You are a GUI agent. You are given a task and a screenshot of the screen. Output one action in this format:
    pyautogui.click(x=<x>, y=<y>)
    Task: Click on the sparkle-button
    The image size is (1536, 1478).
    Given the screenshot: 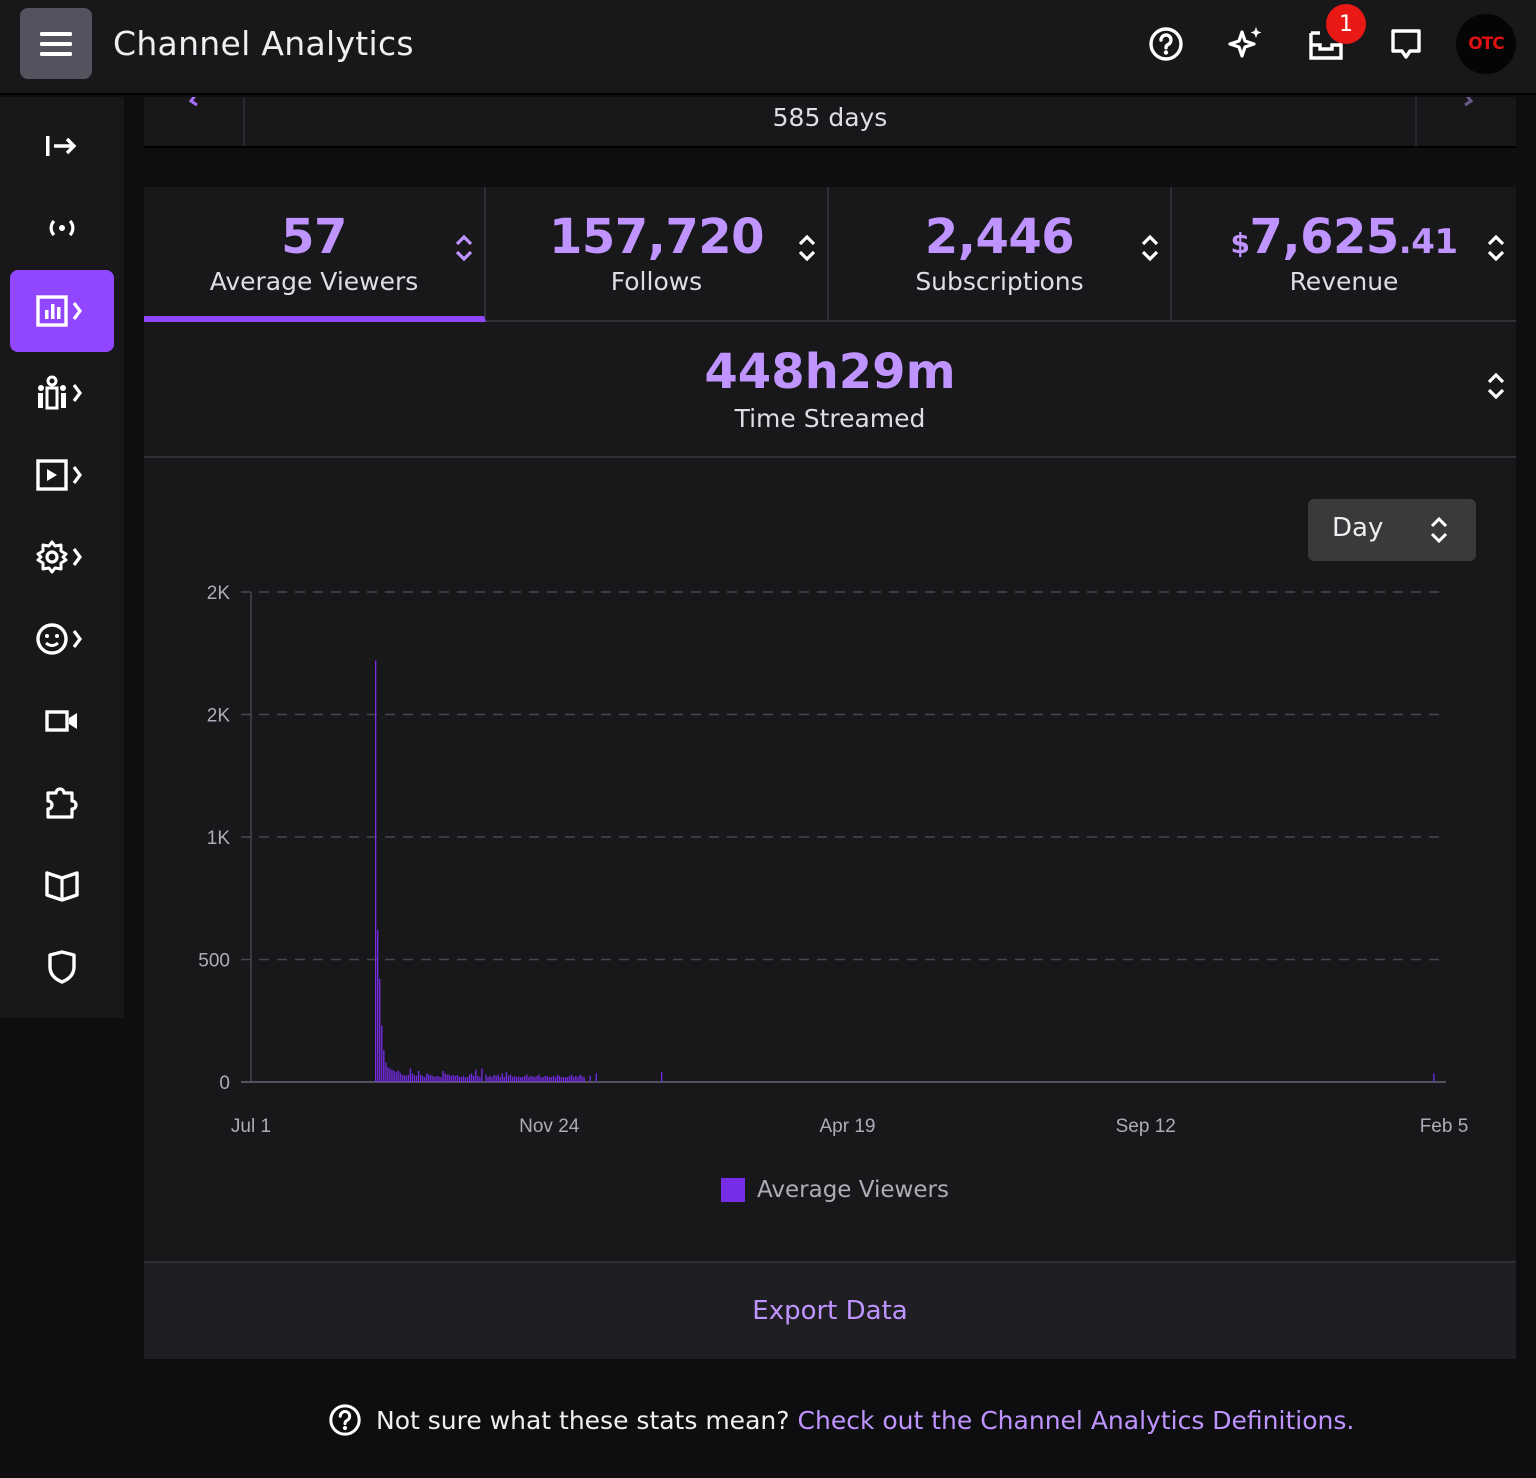 What is the action you would take?
    pyautogui.click(x=1245, y=44)
    